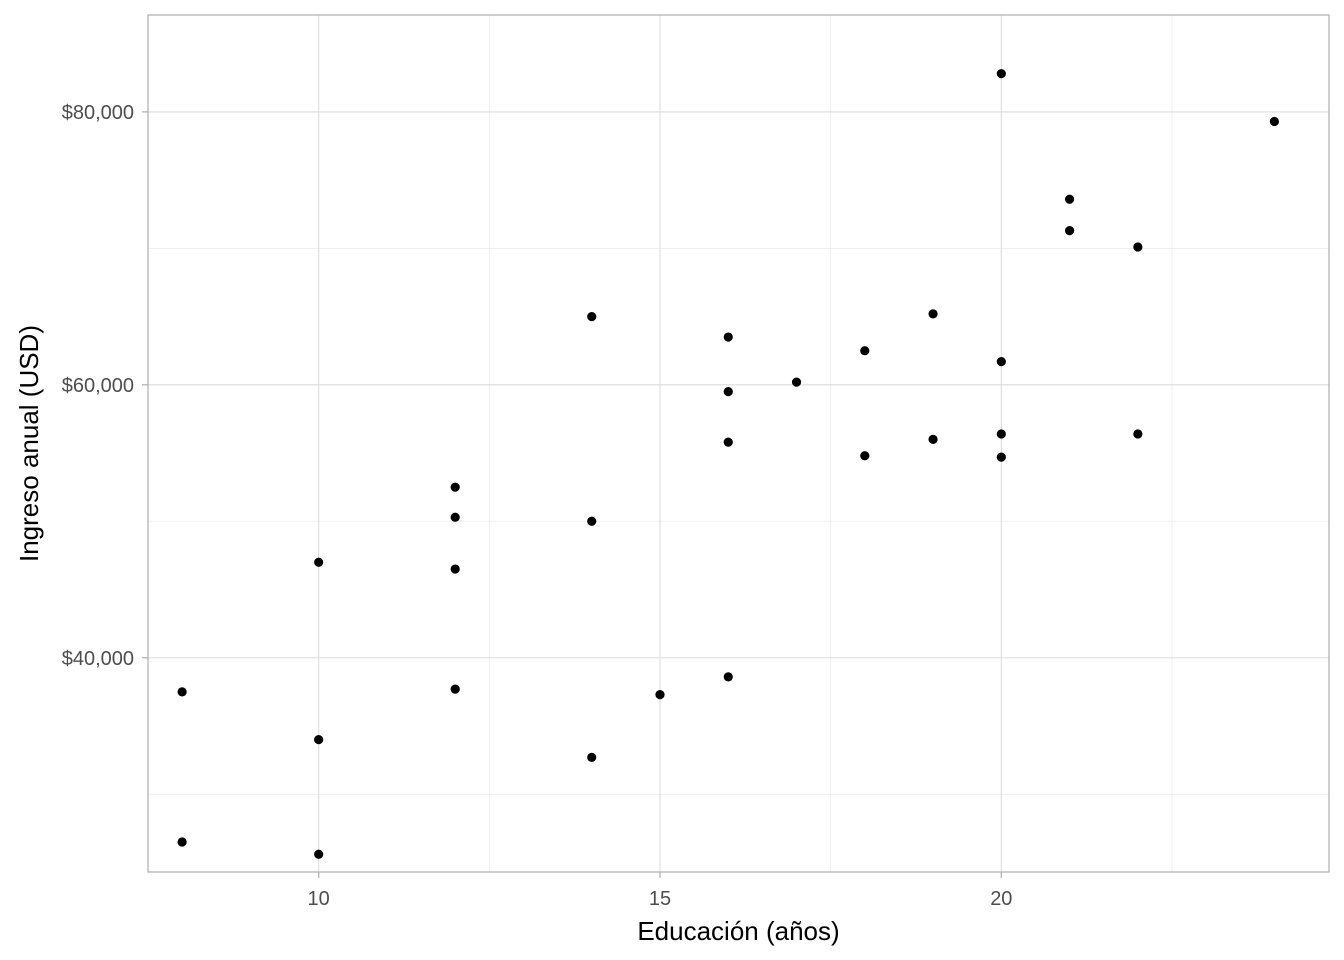  What do you see at coordinates (98, 659) in the screenshot?
I see `y-tick-label: $40,000` at bounding box center [98, 659].